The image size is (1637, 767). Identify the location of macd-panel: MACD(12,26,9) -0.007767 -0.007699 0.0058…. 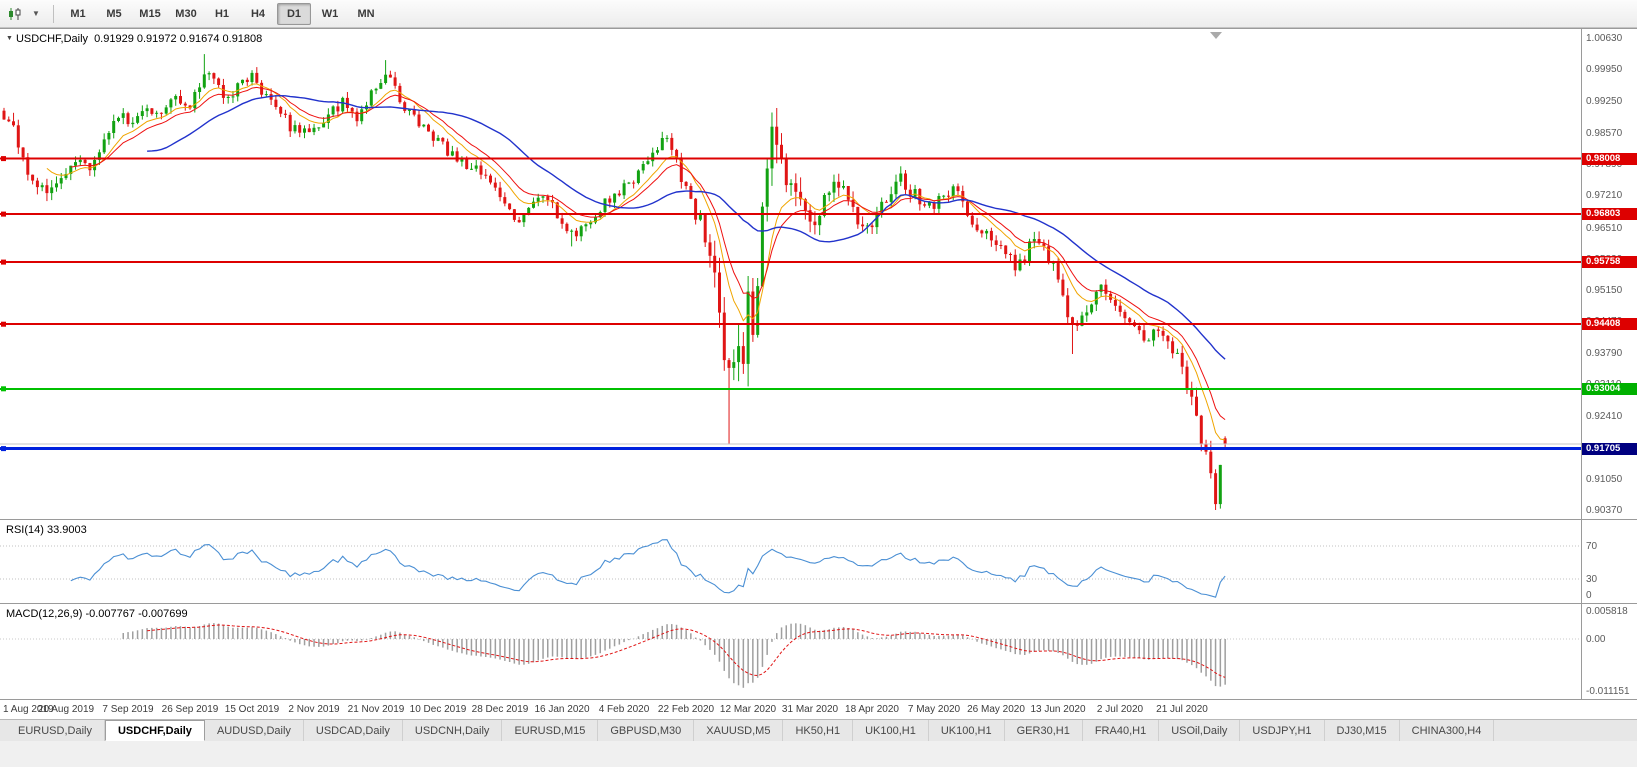
(818, 651).